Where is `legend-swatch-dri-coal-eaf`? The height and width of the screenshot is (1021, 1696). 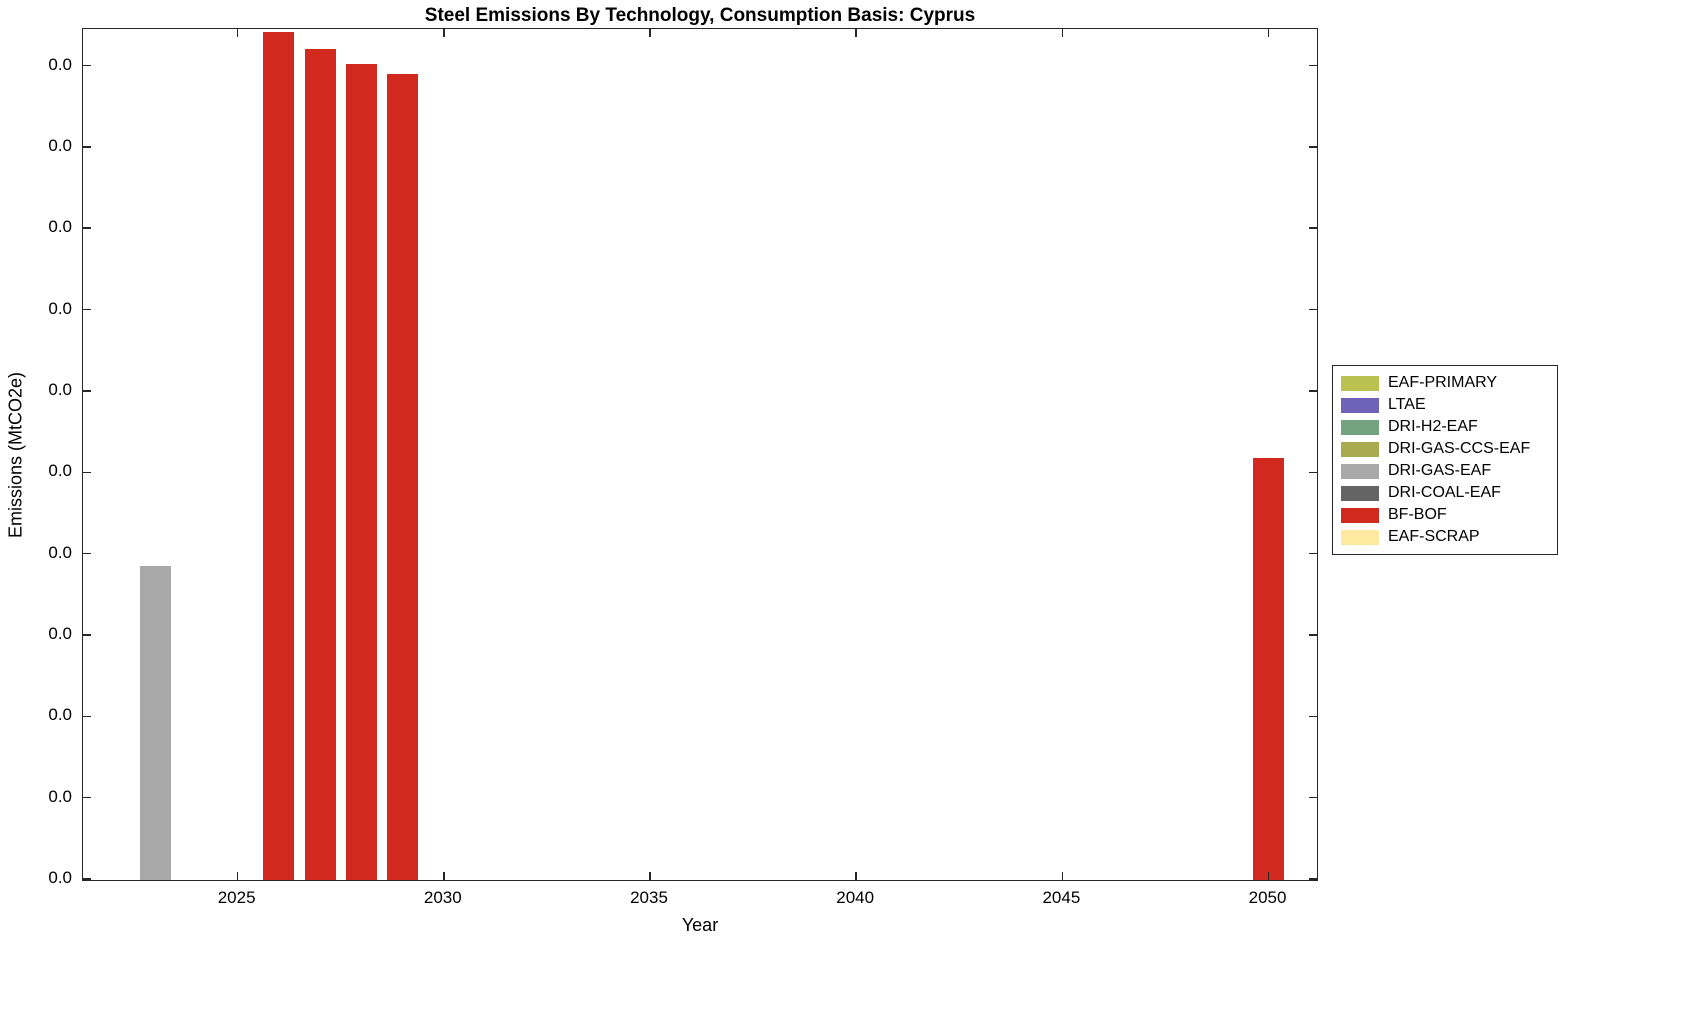 legend-swatch-dri-coal-eaf is located at coordinates (1360, 493).